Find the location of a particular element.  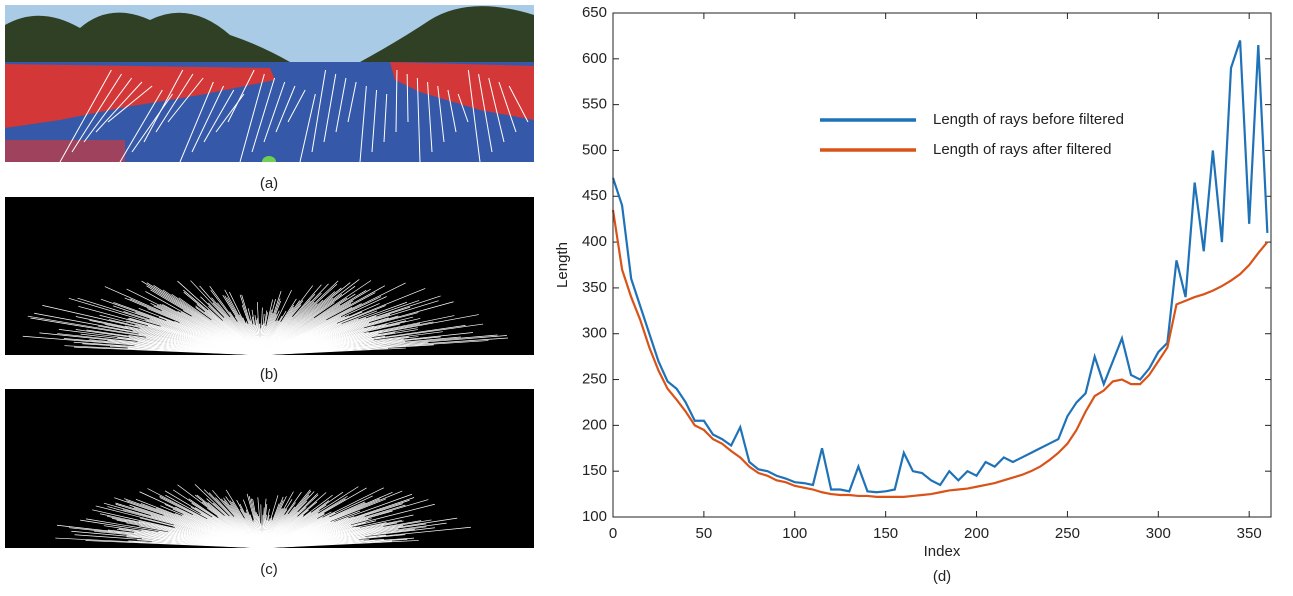

x-tick-label: 50 is located at coordinates (704, 533).